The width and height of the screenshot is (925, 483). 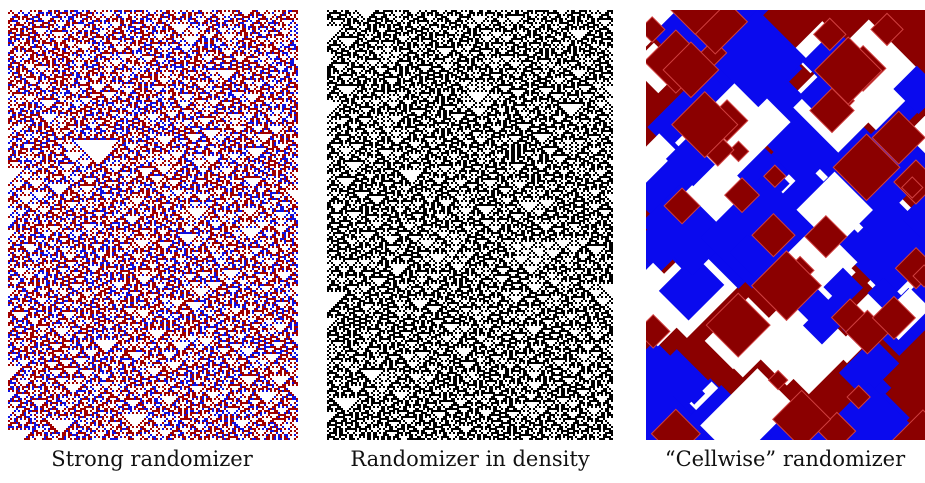 I want to click on caption: “Cellwise” randomizer, so click(x=785, y=459).